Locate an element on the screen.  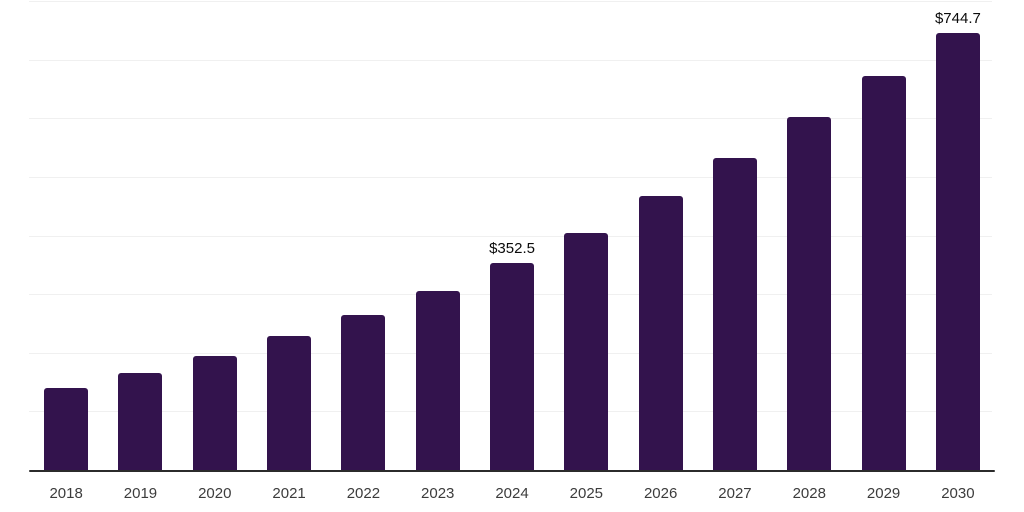
x-tick-2024: 2024 is located at coordinates (512, 493).